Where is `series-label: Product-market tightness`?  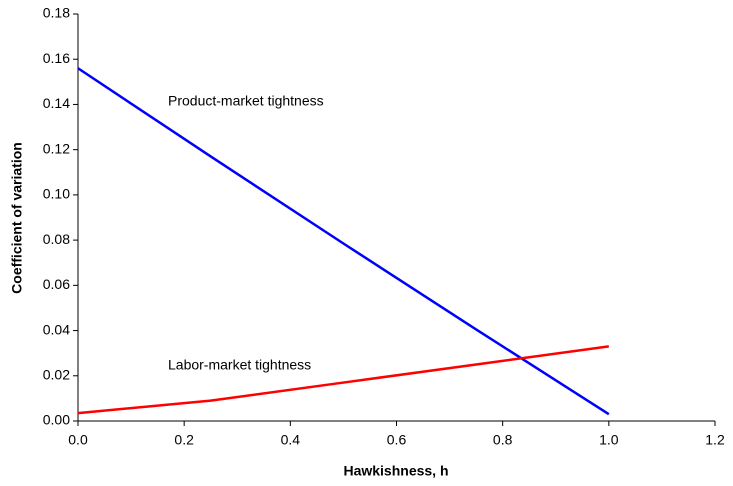 series-label: Product-market tightness is located at coordinates (246, 101).